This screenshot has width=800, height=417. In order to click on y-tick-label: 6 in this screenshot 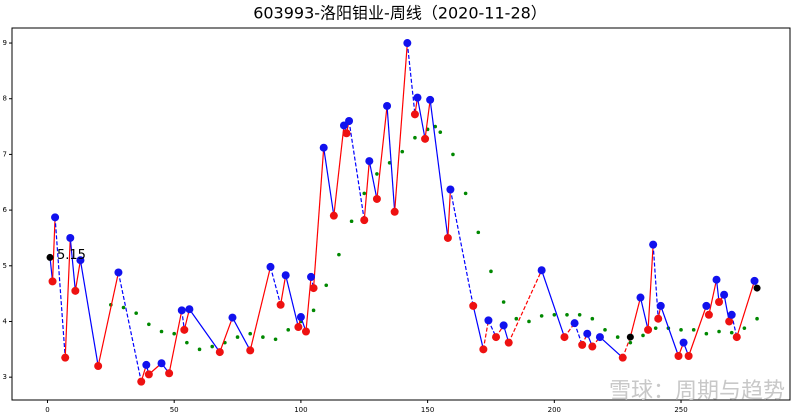, I will do `click(5, 210)`.